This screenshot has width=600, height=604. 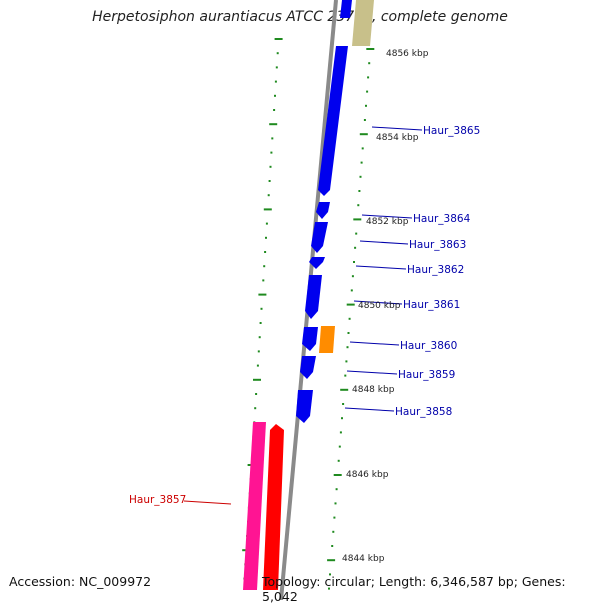 I want to click on tick-track-right, so click(x=351, y=319).